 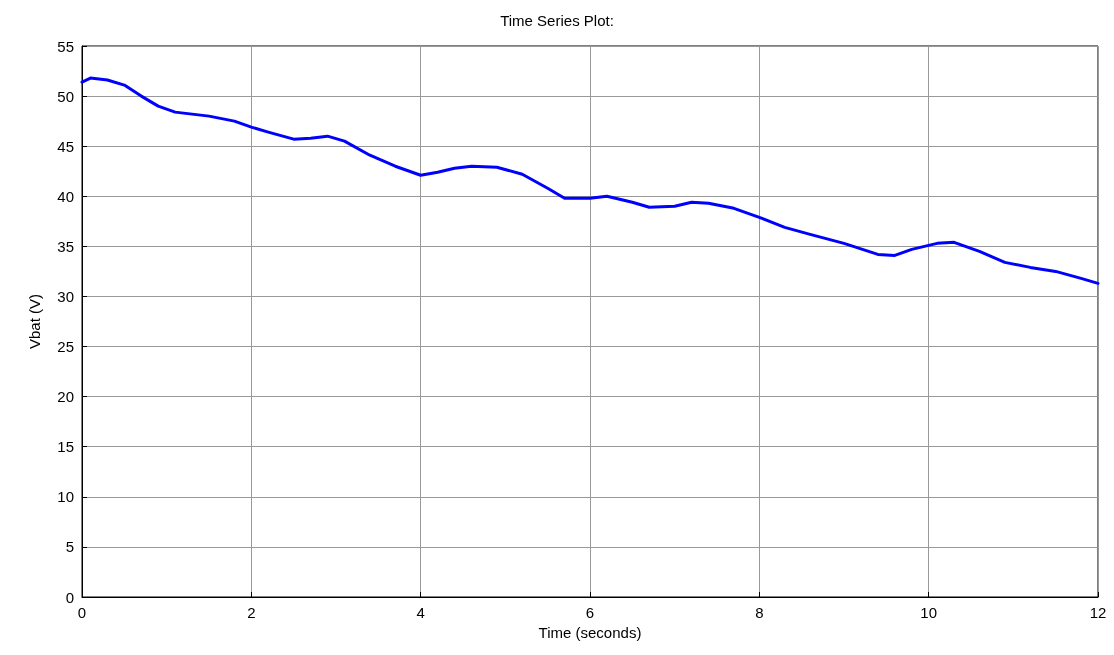 I want to click on y-tick-label: 45, so click(x=65, y=146).